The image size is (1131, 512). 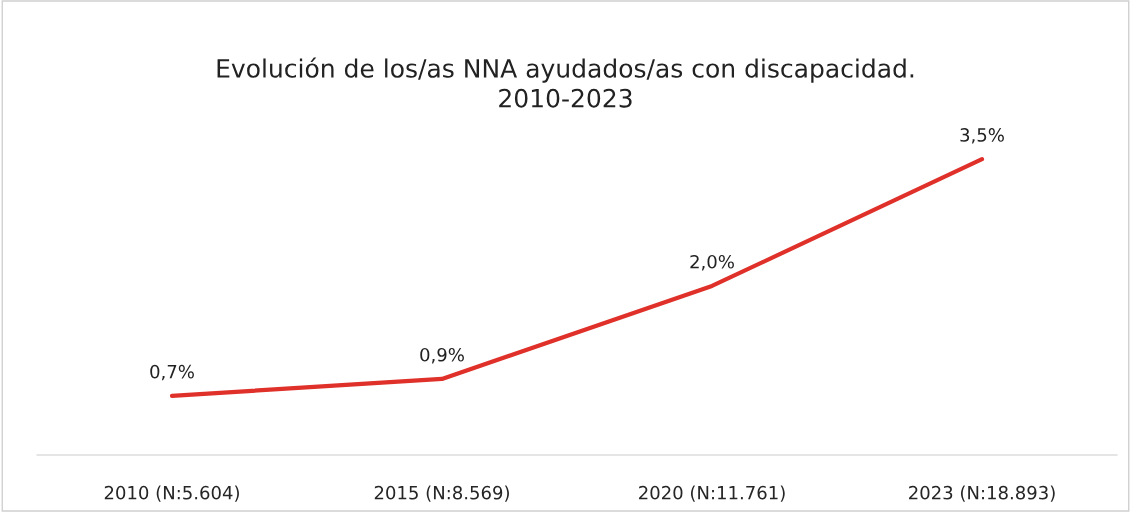 I want to click on data-label: 2,0%, so click(x=712, y=262).